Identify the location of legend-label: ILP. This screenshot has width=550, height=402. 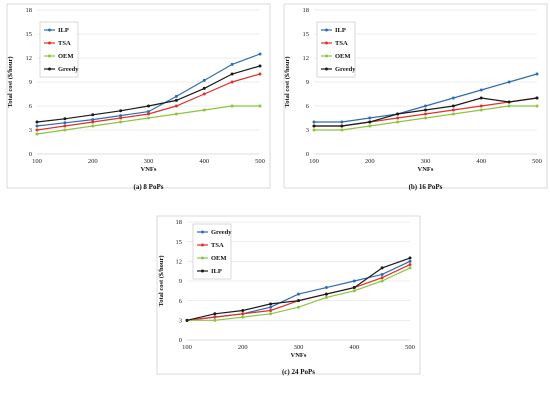
(63, 30).